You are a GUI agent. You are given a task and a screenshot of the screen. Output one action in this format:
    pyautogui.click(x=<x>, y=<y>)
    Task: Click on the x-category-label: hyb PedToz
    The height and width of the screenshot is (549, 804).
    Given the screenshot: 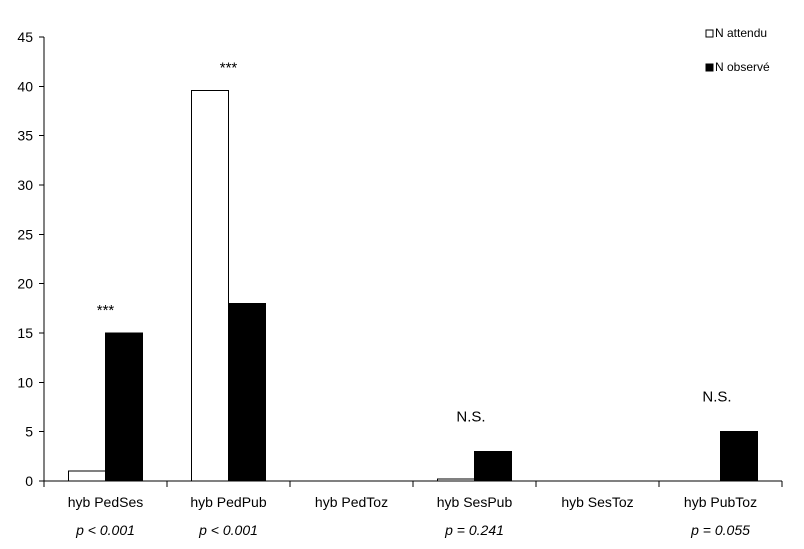 What is the action you would take?
    pyautogui.click(x=351, y=502)
    